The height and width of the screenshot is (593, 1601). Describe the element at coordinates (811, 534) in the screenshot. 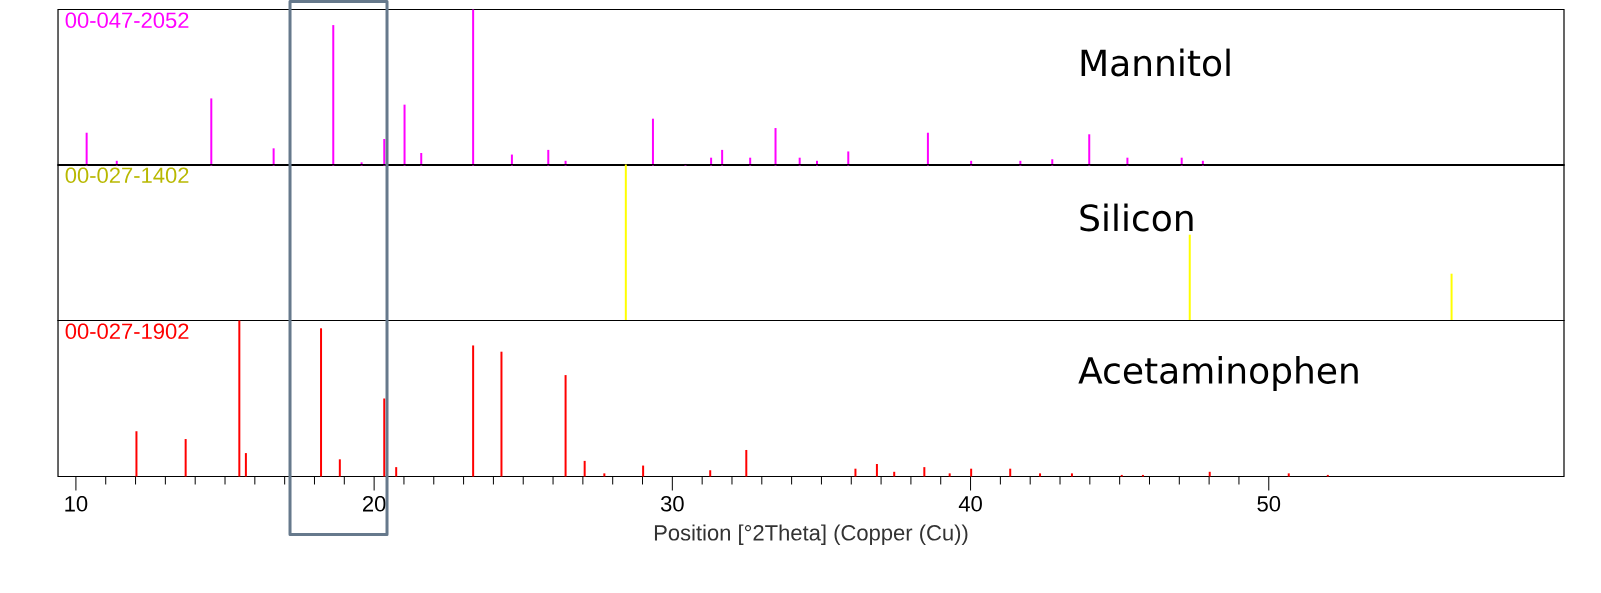

I see `x-axis-title: Position [°2Theta] (Copper (Cu))` at that location.